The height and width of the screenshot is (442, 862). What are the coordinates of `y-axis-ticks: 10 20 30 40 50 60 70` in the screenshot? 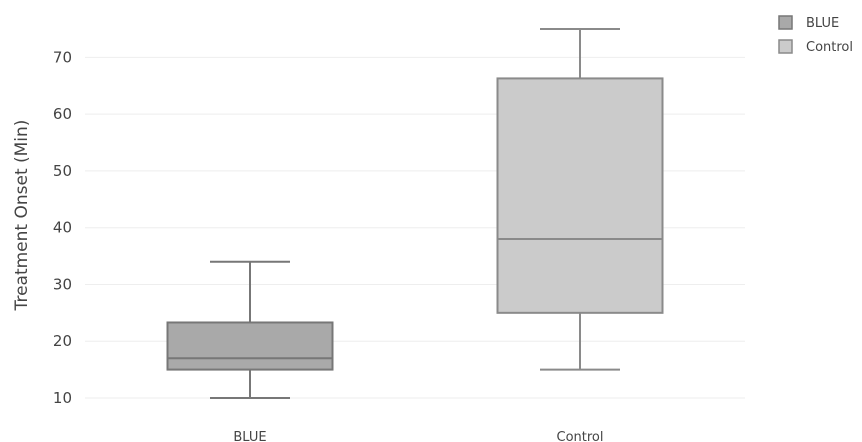 It's located at (62, 227).